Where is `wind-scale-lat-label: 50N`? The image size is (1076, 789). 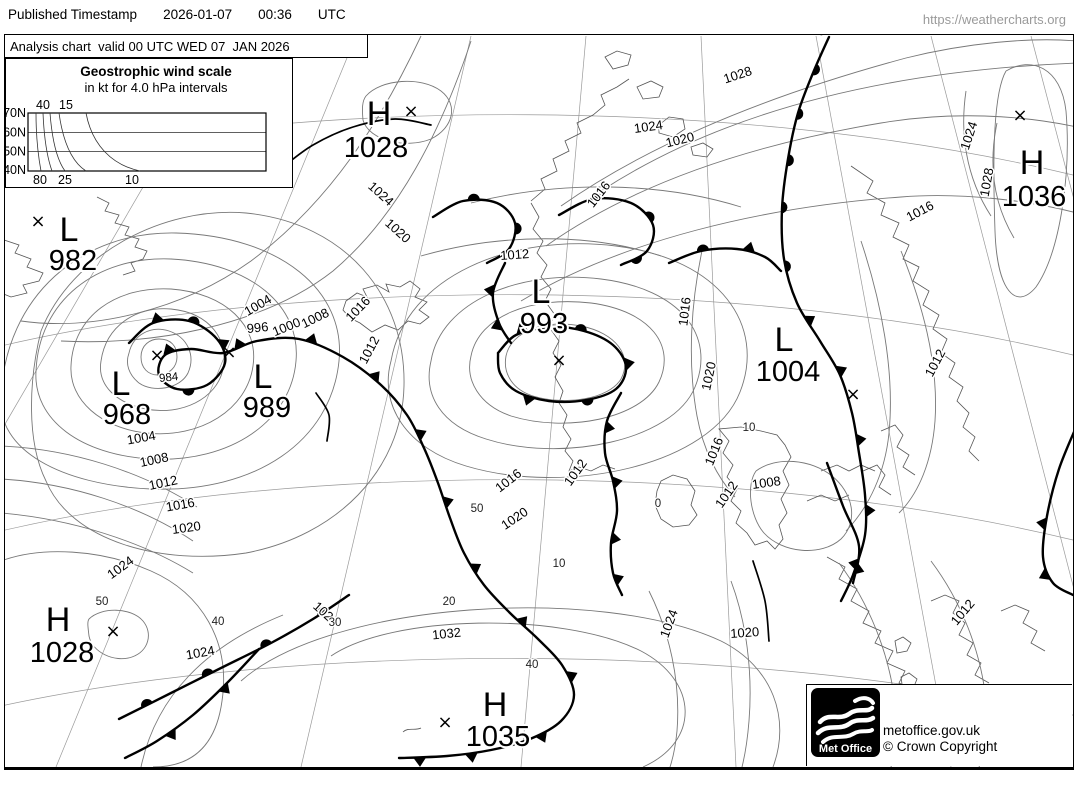 wind-scale-lat-label: 50N is located at coordinates (16, 152).